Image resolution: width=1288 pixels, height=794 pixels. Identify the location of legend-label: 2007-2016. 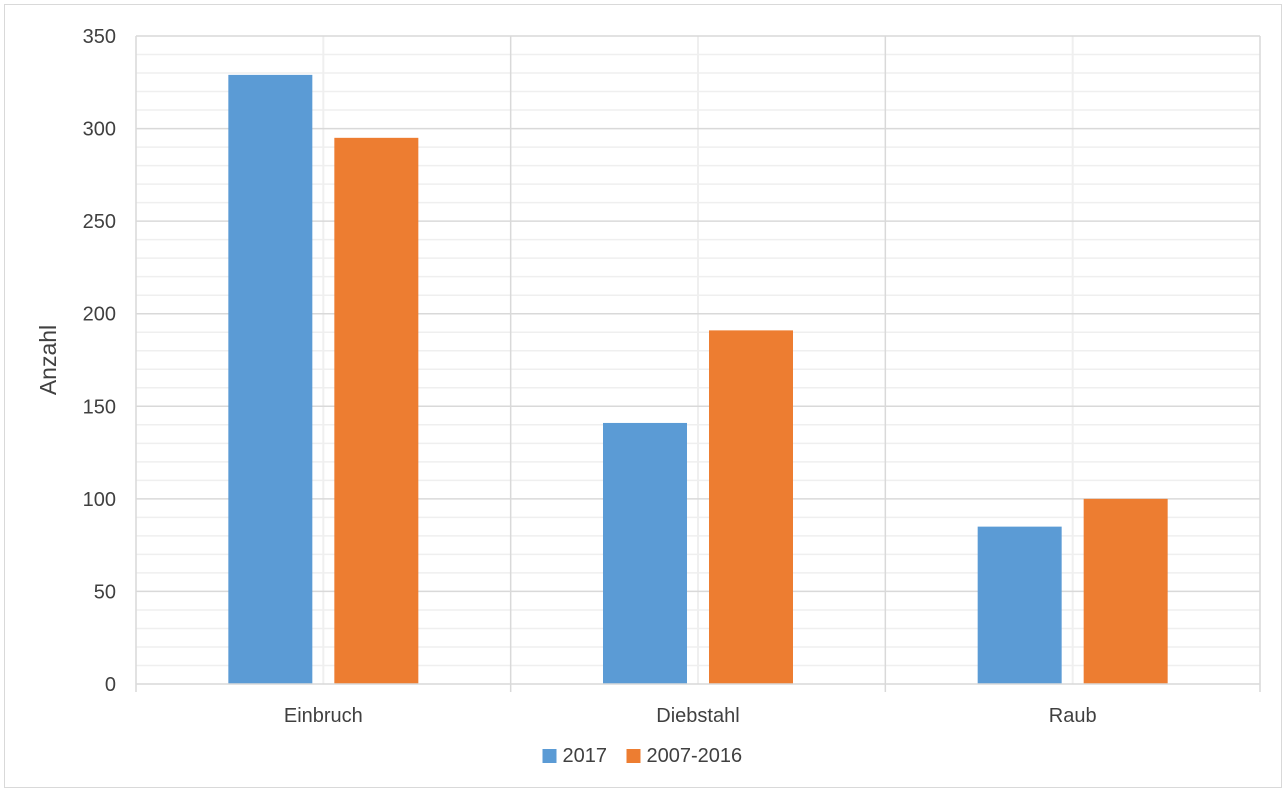
(695, 756).